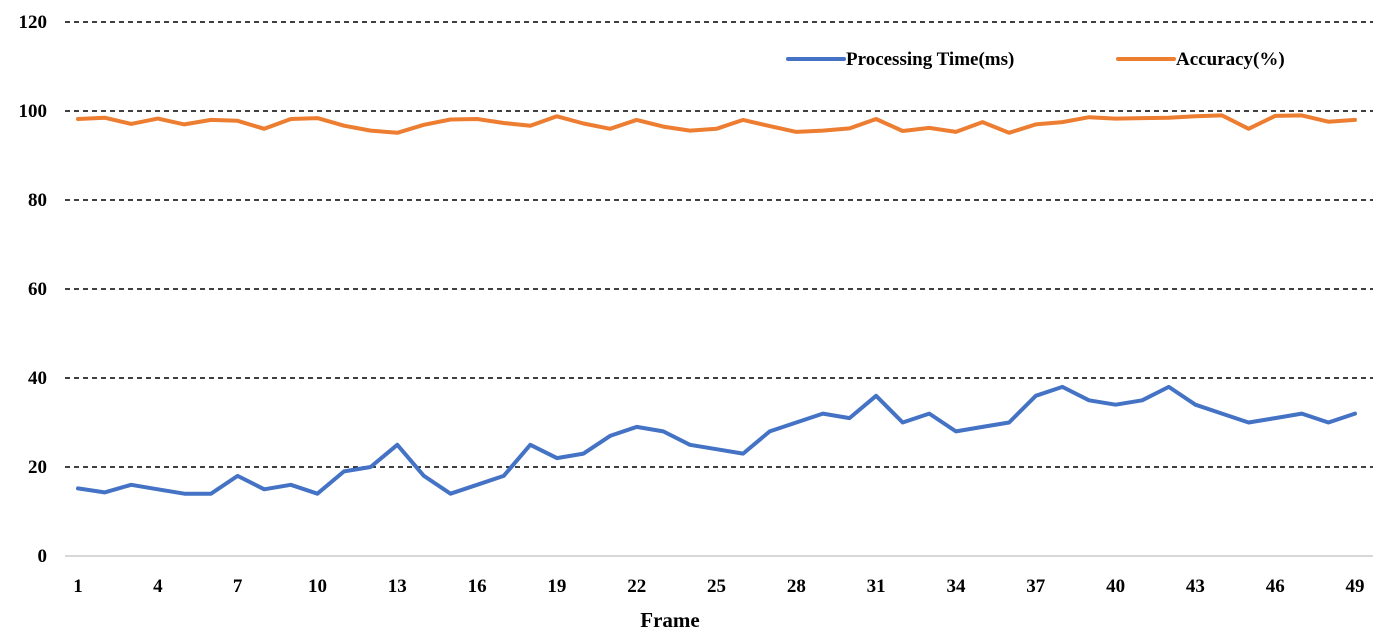 This screenshot has width=1381, height=635. Describe the element at coordinates (37, 467) in the screenshot. I see `y-tick-label: 20` at that location.